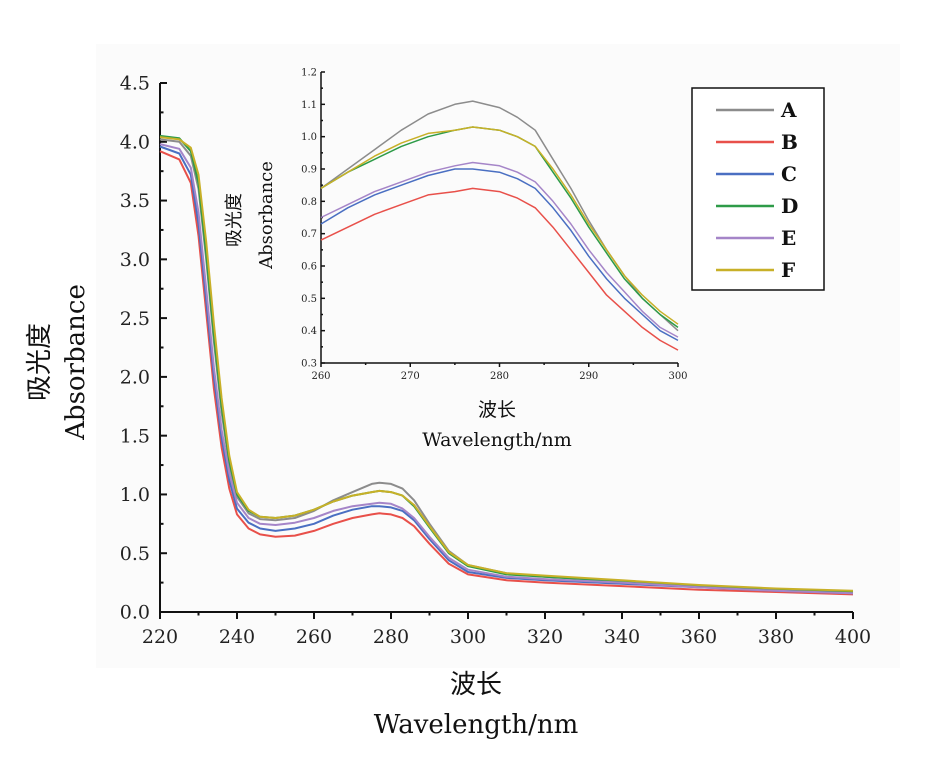  Describe the element at coordinates (135, 201) in the screenshot. I see `y-tick-label: 3.5` at that location.